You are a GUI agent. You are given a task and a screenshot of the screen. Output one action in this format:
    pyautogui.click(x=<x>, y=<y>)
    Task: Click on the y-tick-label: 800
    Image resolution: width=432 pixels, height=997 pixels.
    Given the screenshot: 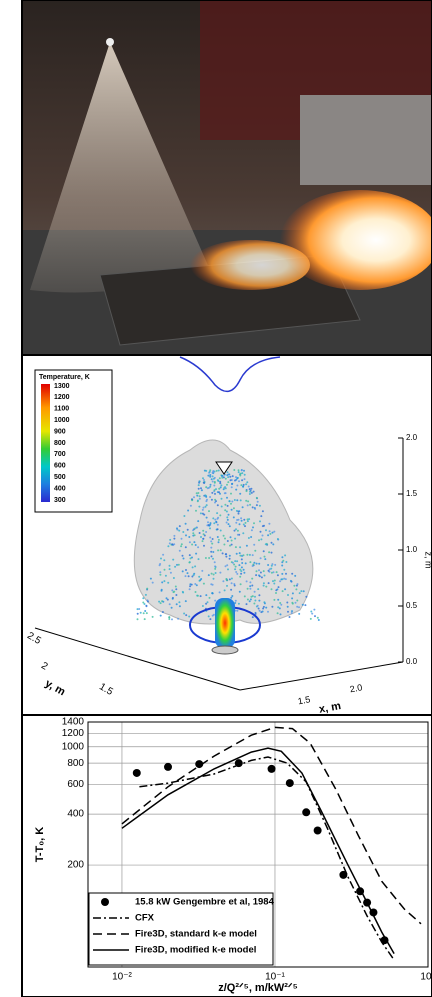 What is the action you would take?
    pyautogui.click(x=75, y=763)
    